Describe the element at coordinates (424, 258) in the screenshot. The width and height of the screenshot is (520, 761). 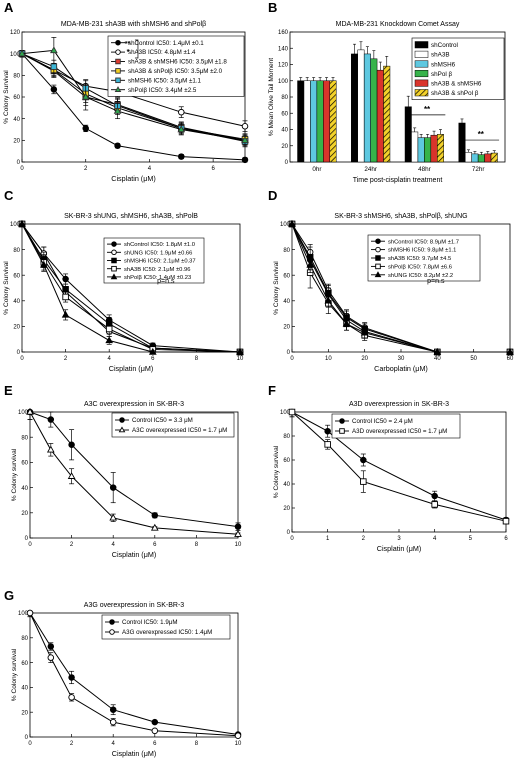
I see `legend-box` at that location.